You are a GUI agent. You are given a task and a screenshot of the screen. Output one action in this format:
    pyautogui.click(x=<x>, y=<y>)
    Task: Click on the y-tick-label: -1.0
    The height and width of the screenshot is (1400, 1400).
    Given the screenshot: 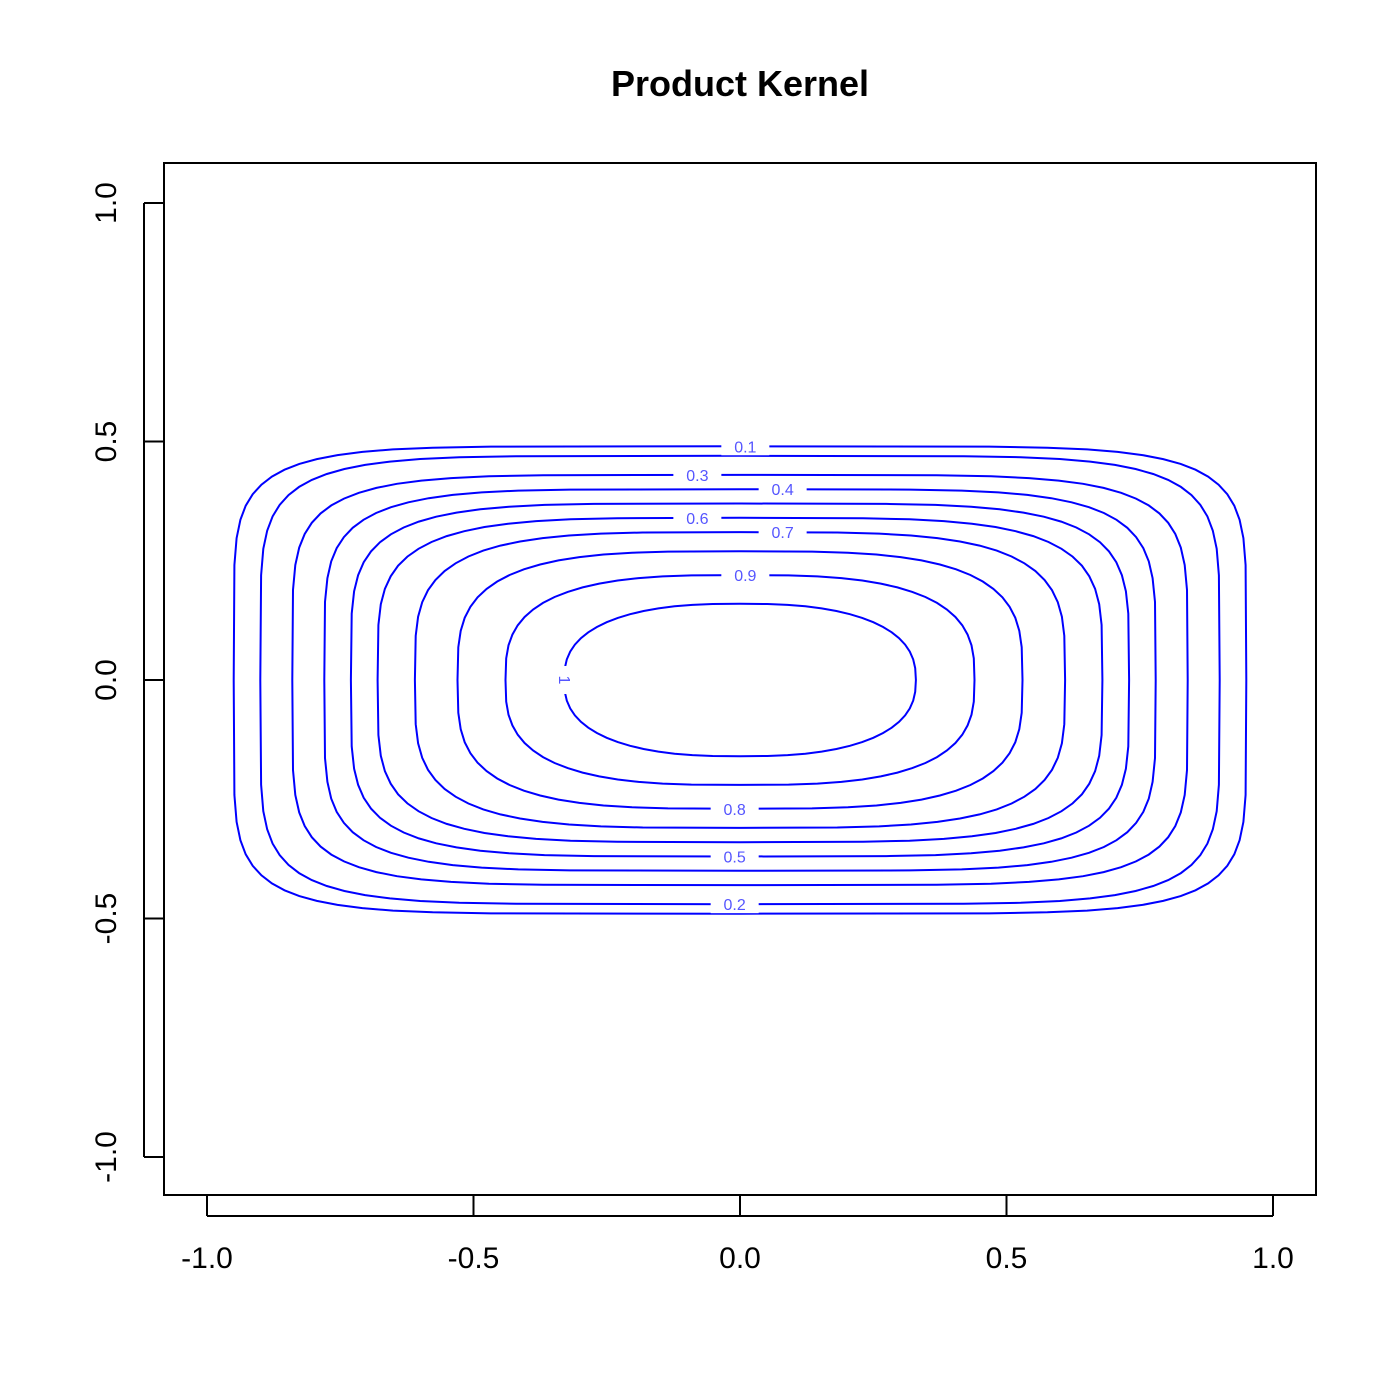 What is the action you would take?
    pyautogui.click(x=106, y=1157)
    